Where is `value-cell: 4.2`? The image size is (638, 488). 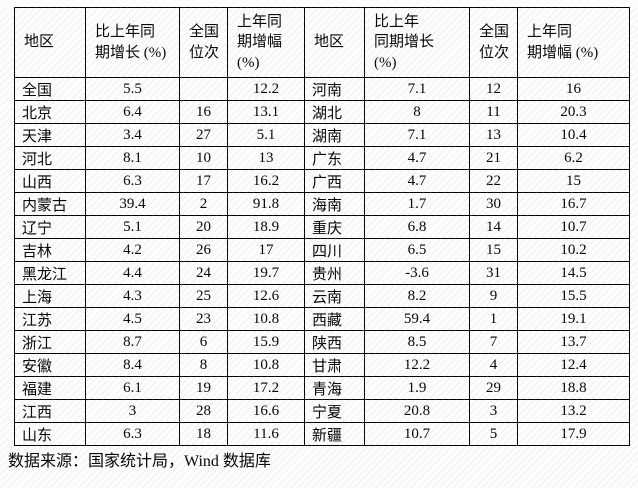
value-cell: 4.2 is located at coordinates (132, 250).